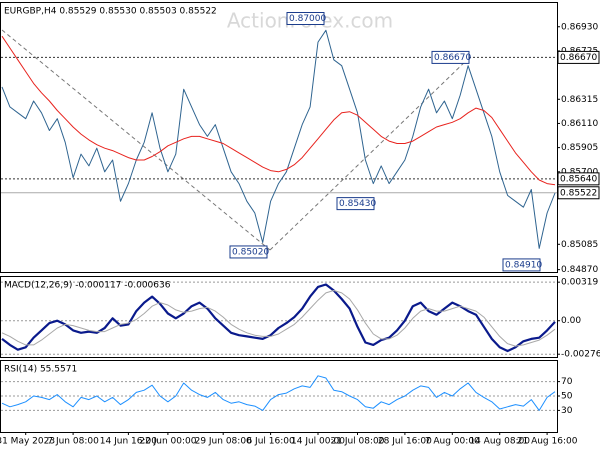 The width and height of the screenshot is (600, 450). I want to click on annotation-label: 0.86670, so click(452, 58).